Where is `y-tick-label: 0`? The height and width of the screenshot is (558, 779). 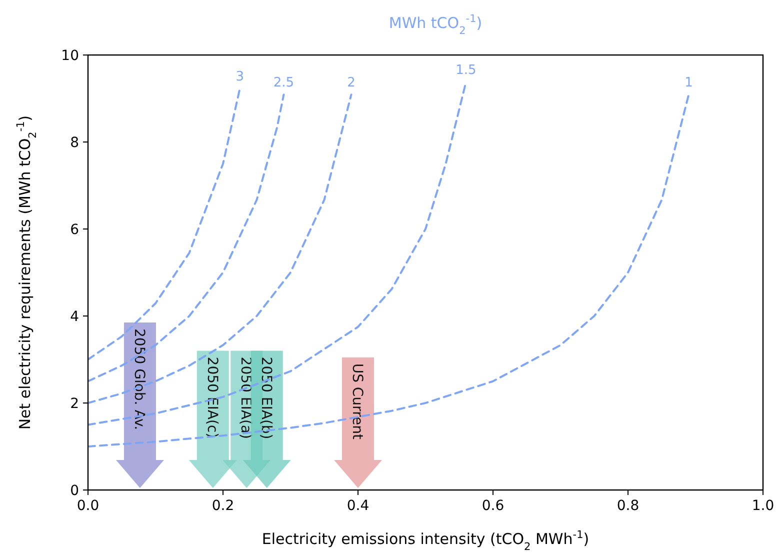
y-tick-label: 0 is located at coordinates (74, 490).